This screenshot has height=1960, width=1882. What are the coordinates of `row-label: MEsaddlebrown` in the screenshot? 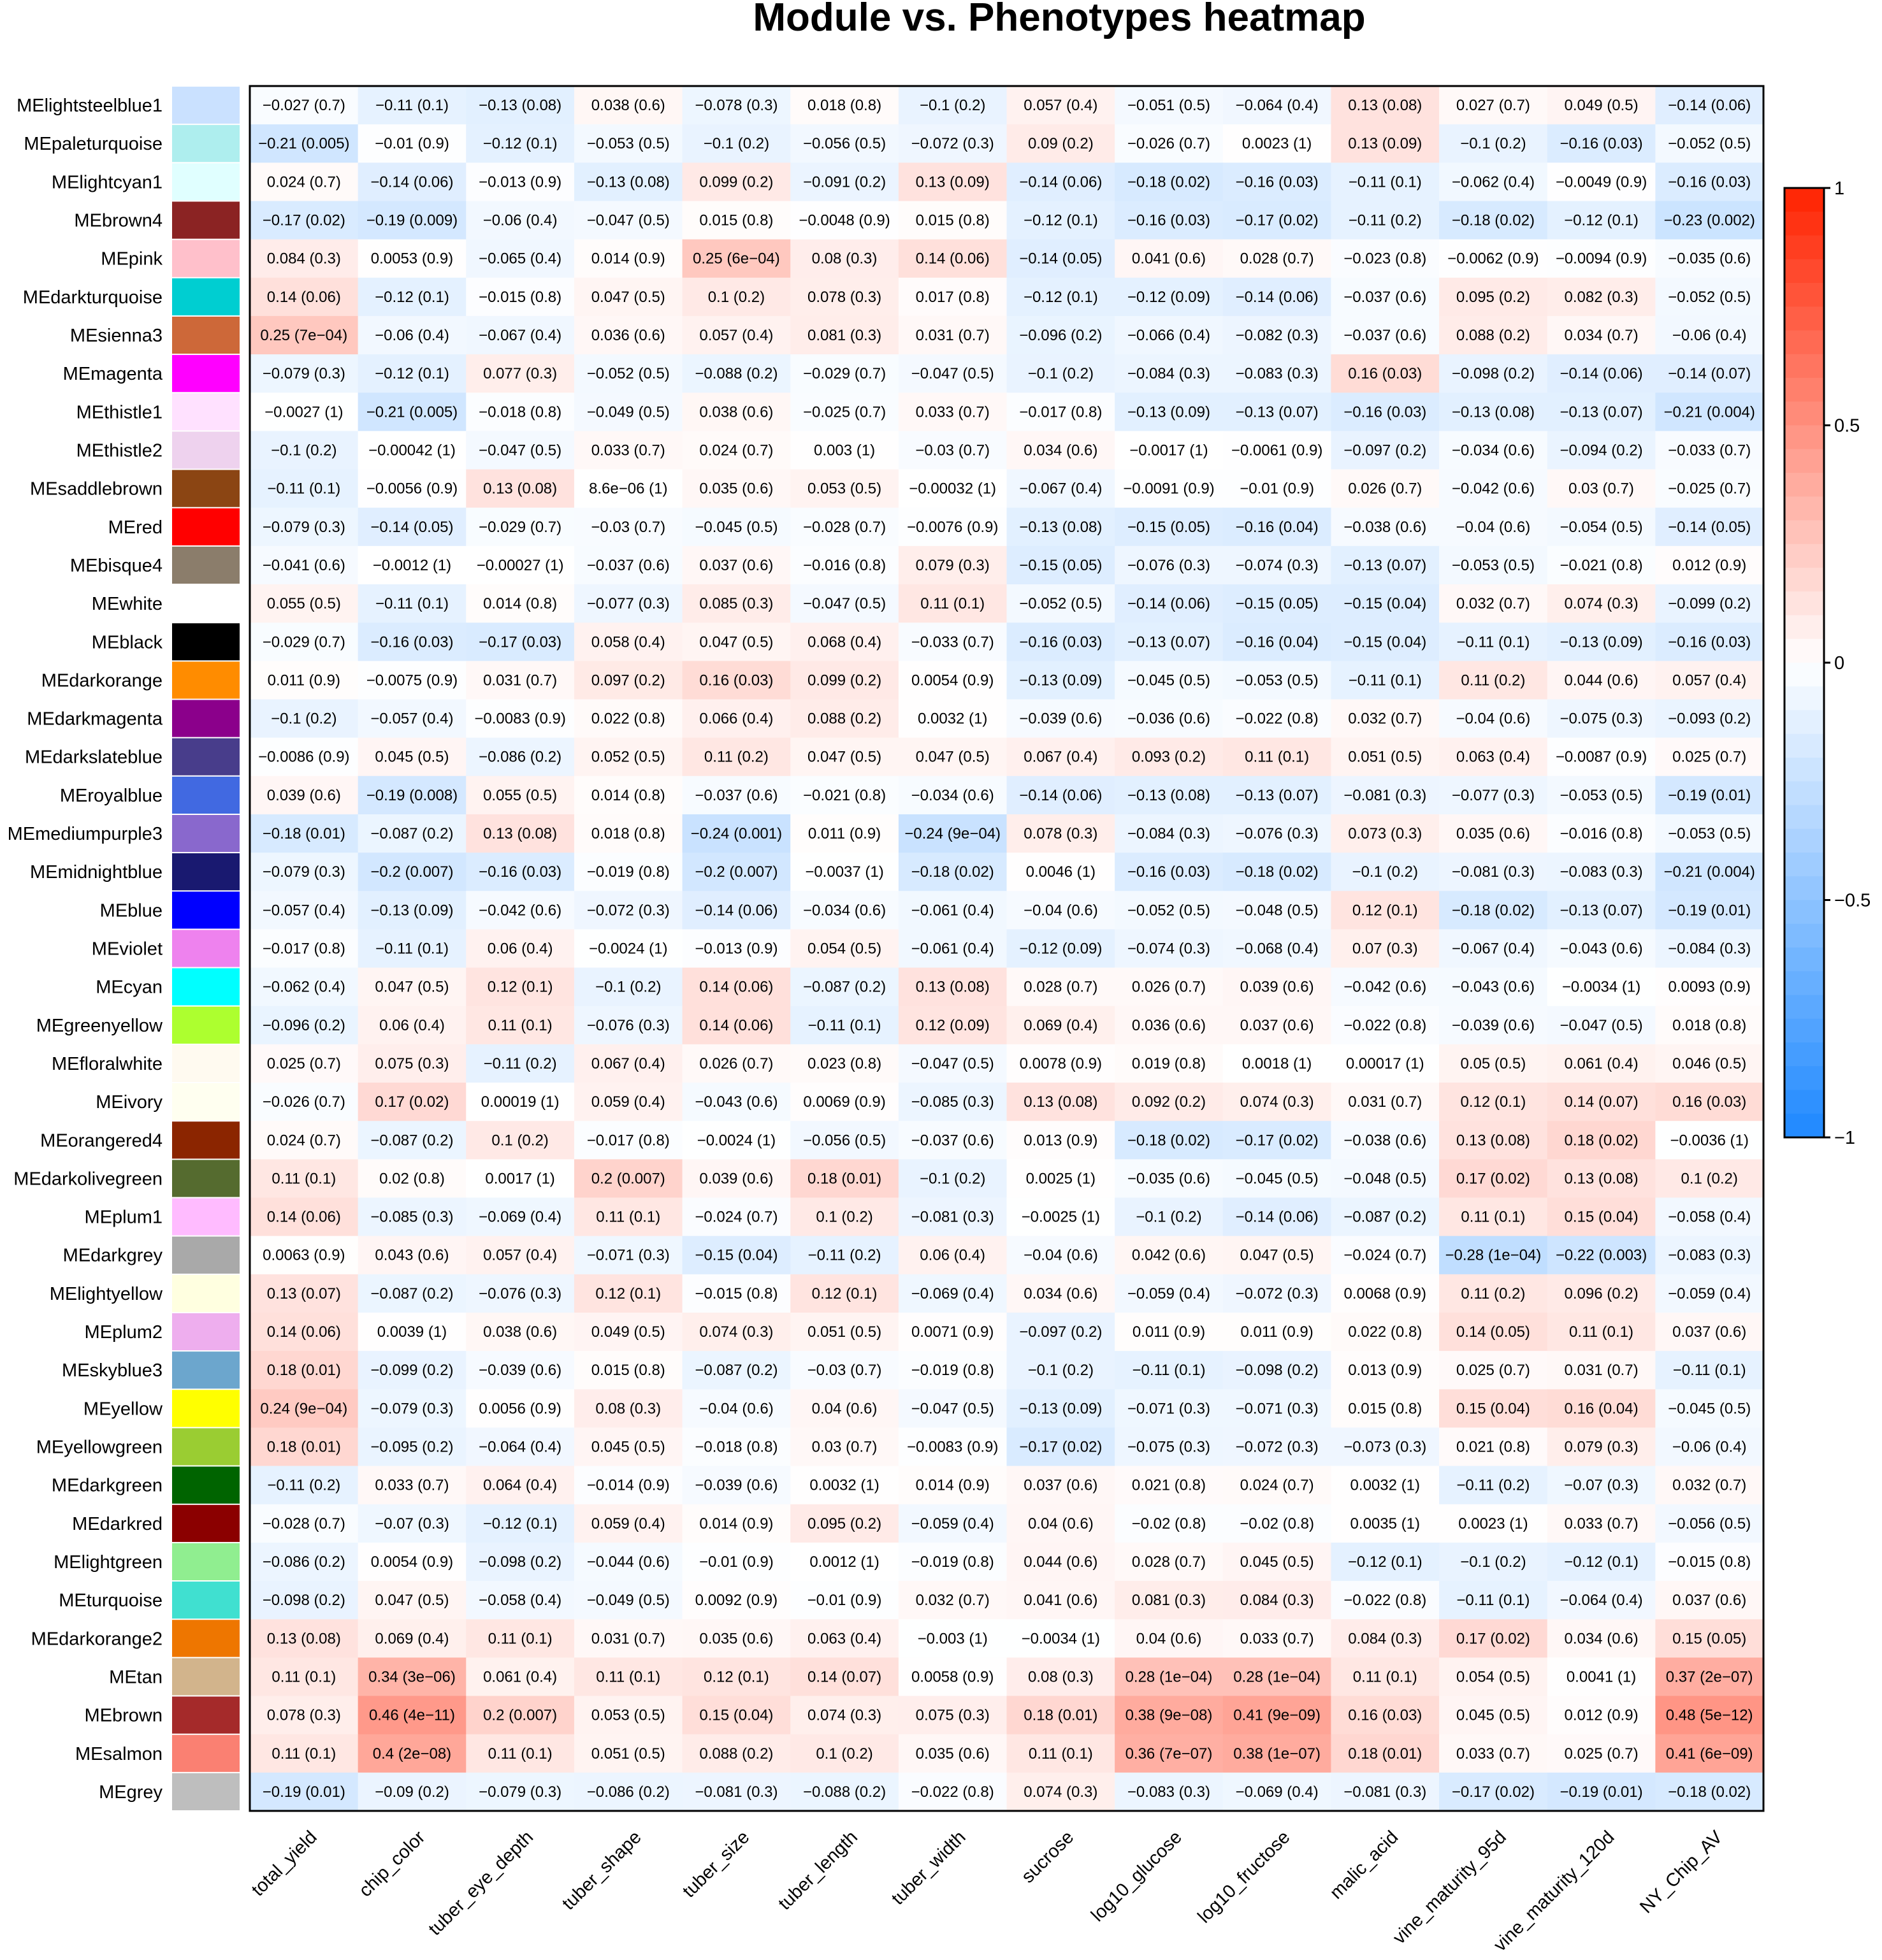 It's located at (97, 489).